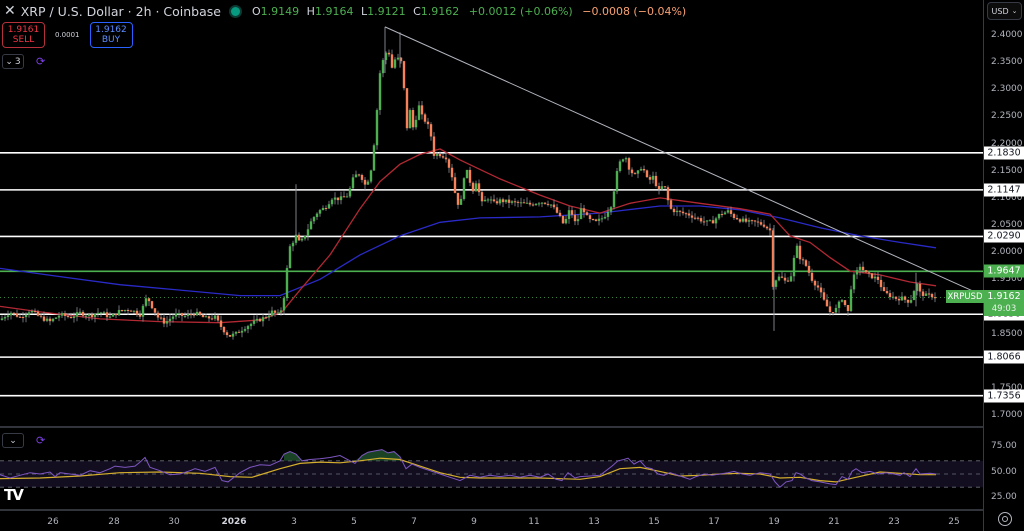 This screenshot has height=531, width=1024. I want to click on close-value: 1.9162, so click(440, 11).